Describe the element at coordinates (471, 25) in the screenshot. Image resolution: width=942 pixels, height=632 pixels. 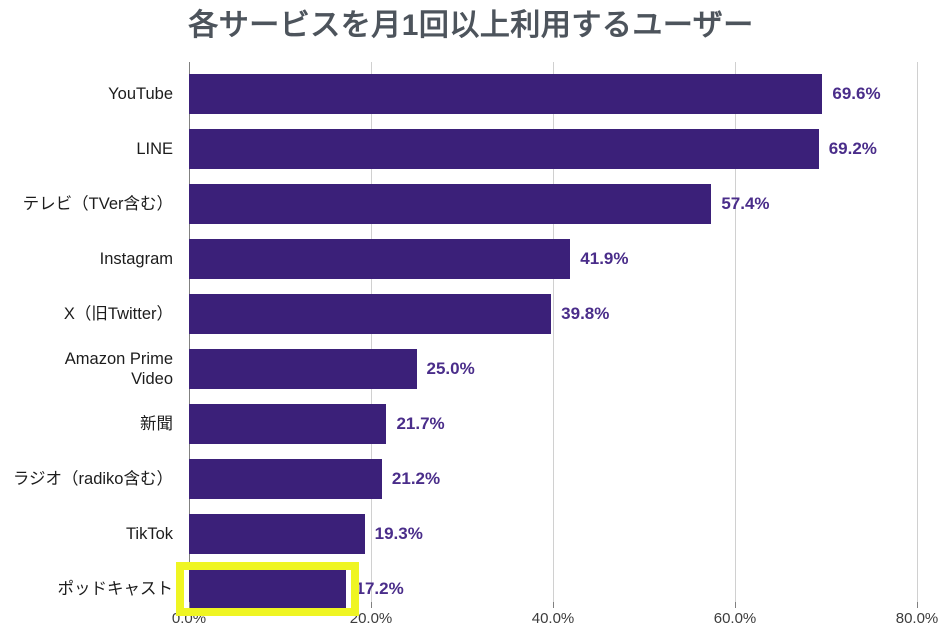
I see `chart-title: 各サービスを月1回以上利用するユーザー` at that location.